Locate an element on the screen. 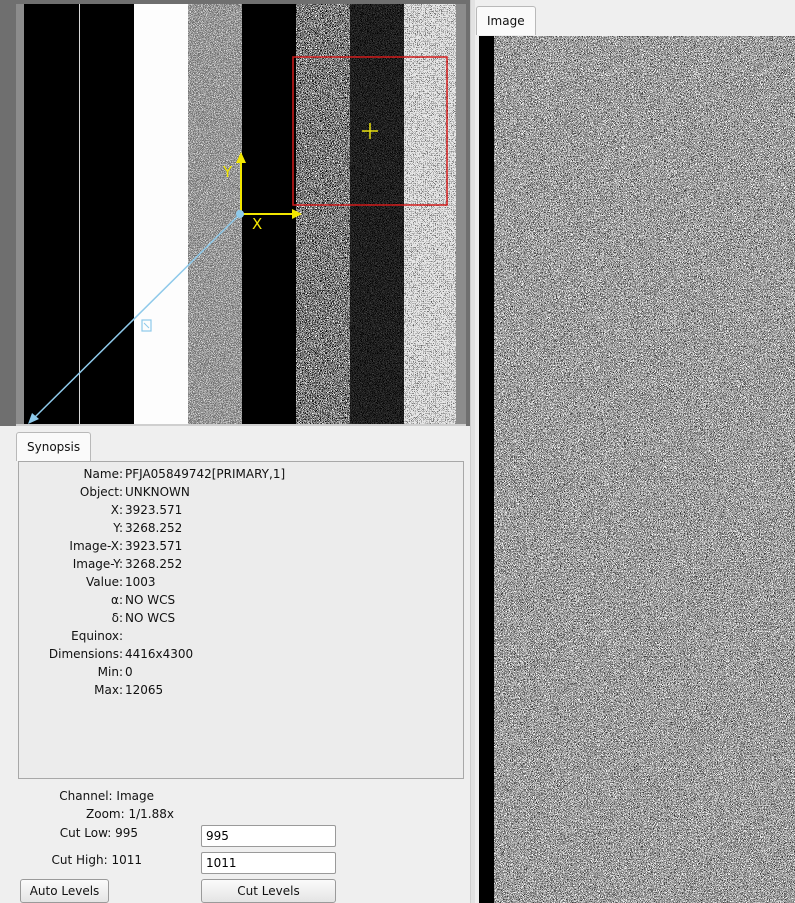 This screenshot has width=795, height=903. cut-low-input is located at coordinates (268, 836).